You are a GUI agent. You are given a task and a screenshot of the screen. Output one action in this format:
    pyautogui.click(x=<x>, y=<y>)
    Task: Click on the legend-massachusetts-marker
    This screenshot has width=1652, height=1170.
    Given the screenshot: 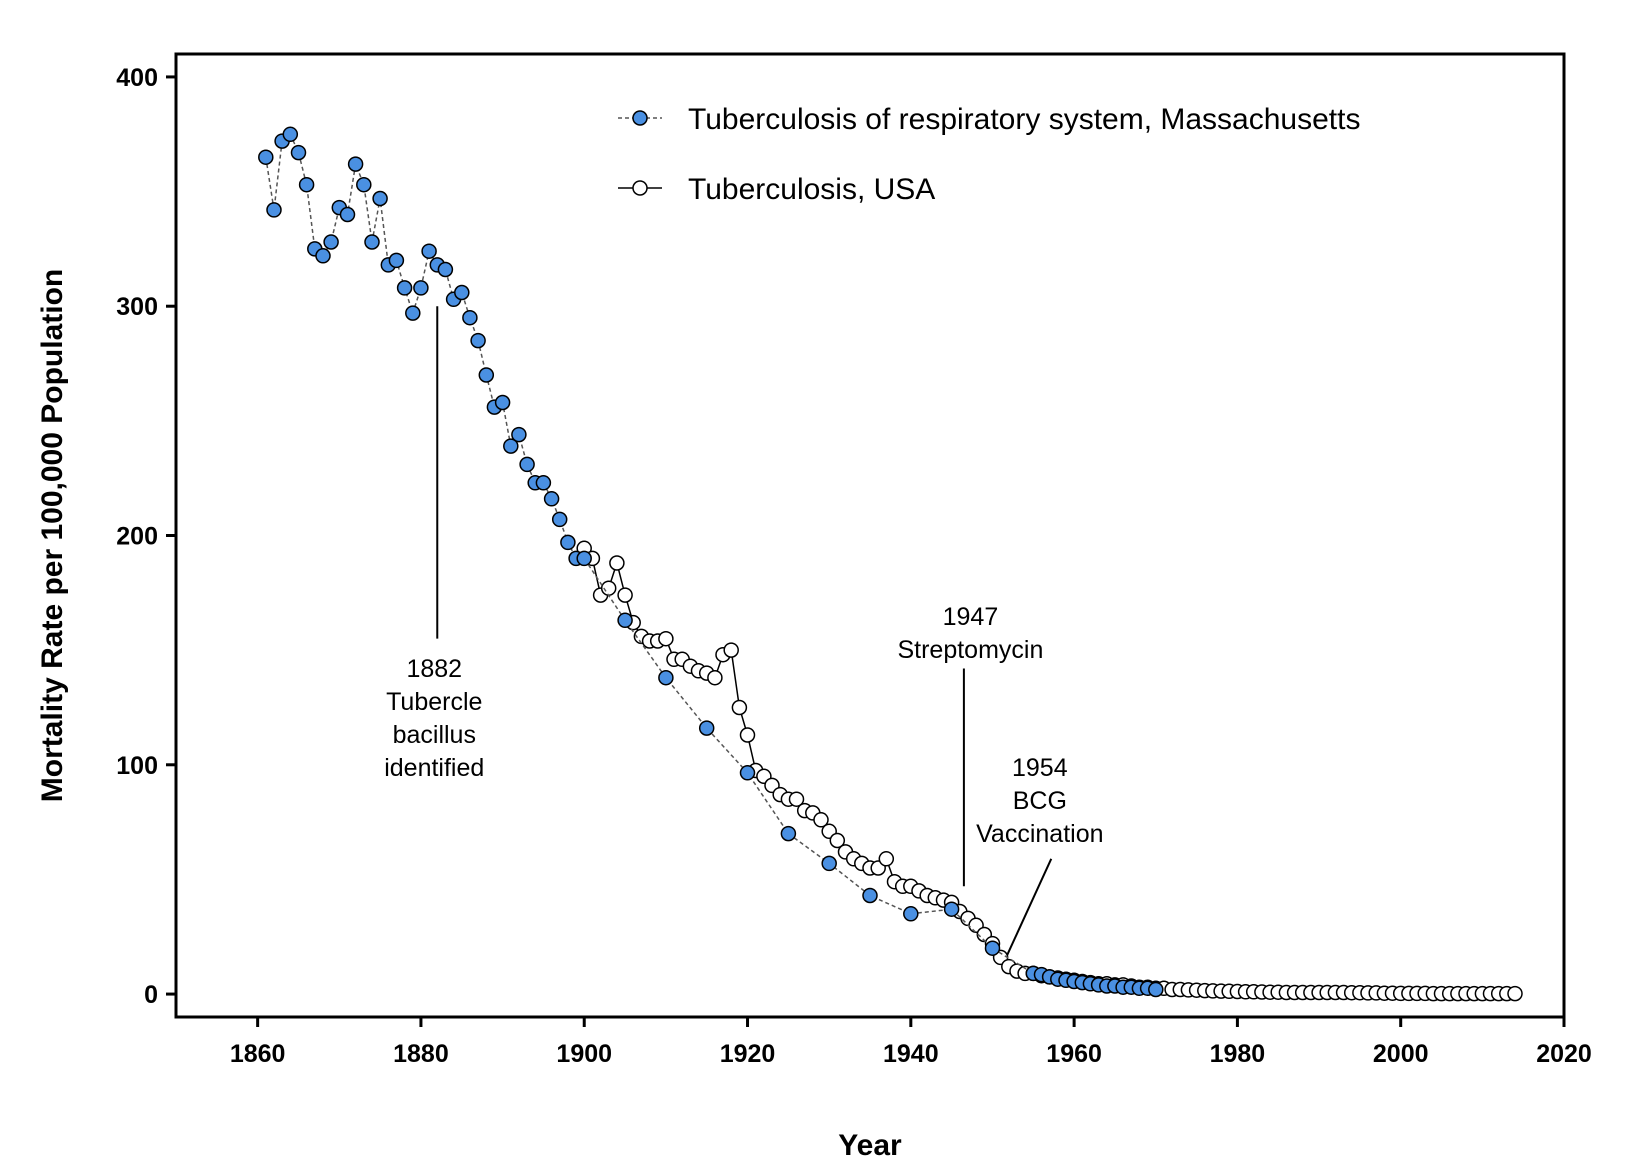 What is the action you would take?
    pyautogui.click(x=640, y=118)
    